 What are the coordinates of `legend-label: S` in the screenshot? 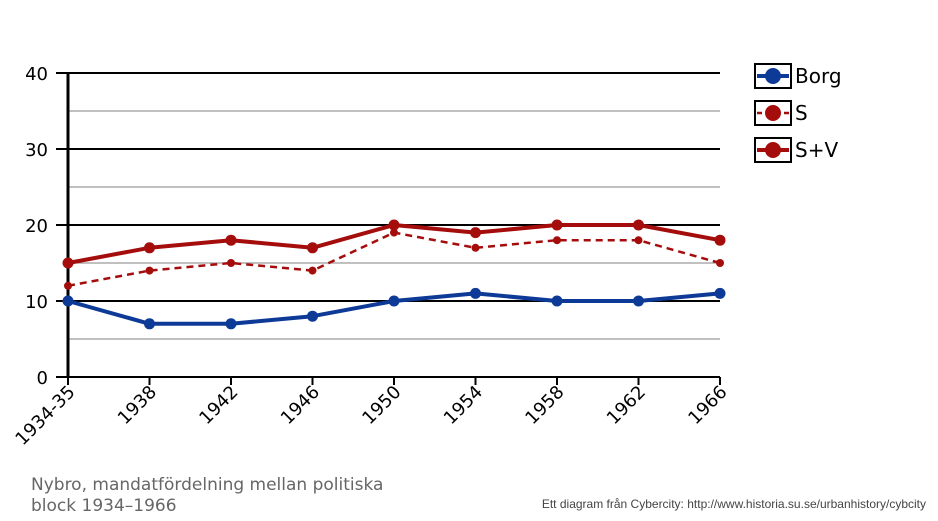 It's located at (801, 113).